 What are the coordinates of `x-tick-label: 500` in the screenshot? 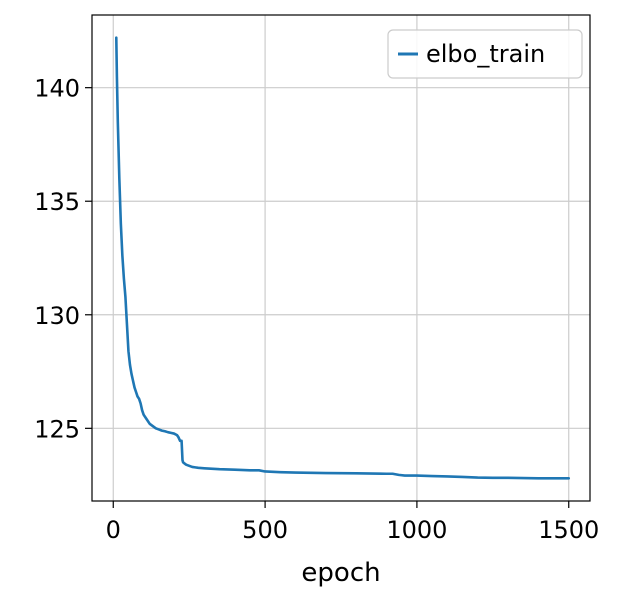 It's located at (265, 530).